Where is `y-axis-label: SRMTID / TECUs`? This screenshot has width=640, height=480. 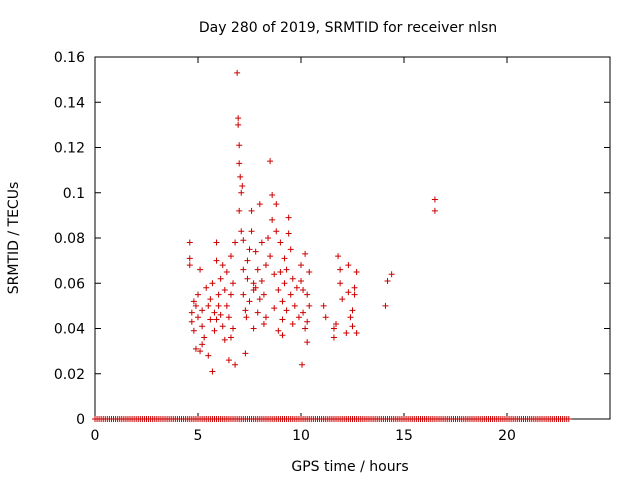 y-axis-label: SRMTID / TECUs is located at coordinates (14, 238).